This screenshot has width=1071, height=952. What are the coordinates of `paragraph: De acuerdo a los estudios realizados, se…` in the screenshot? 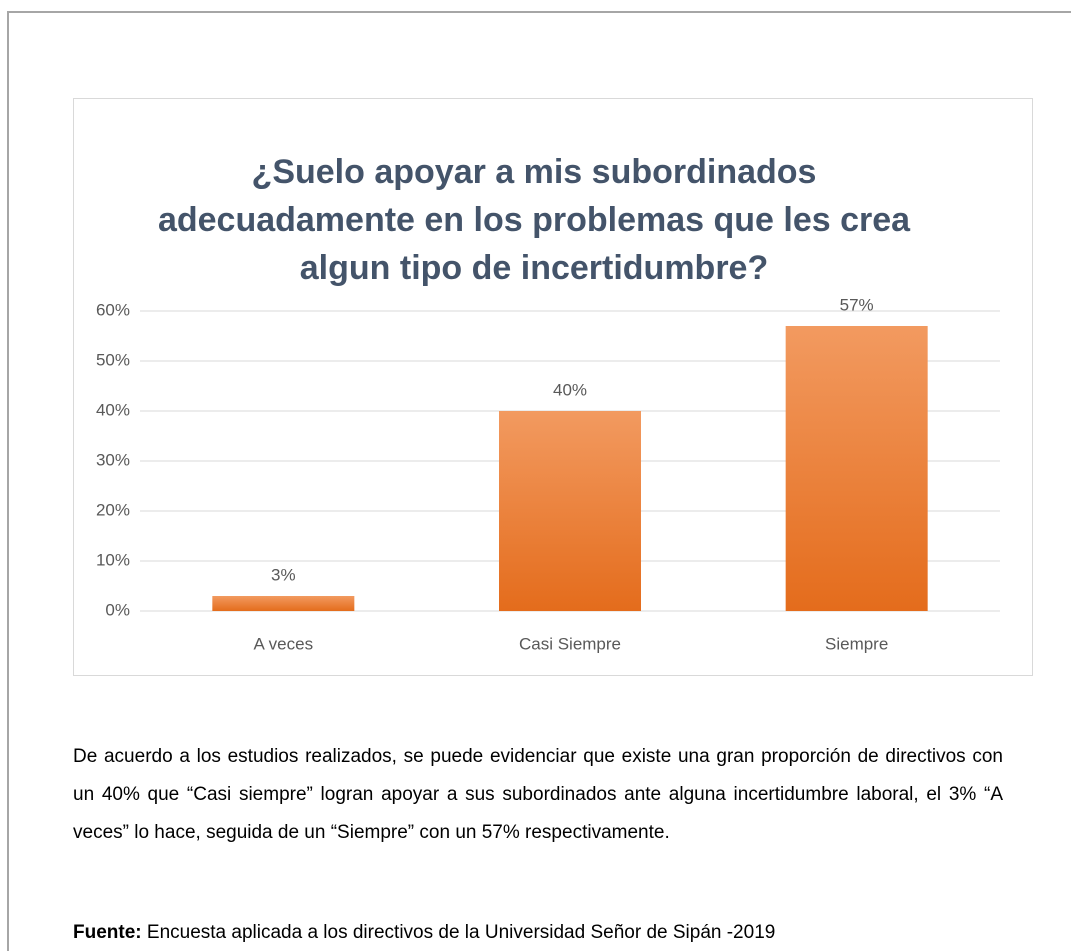 It's located at (538, 794).